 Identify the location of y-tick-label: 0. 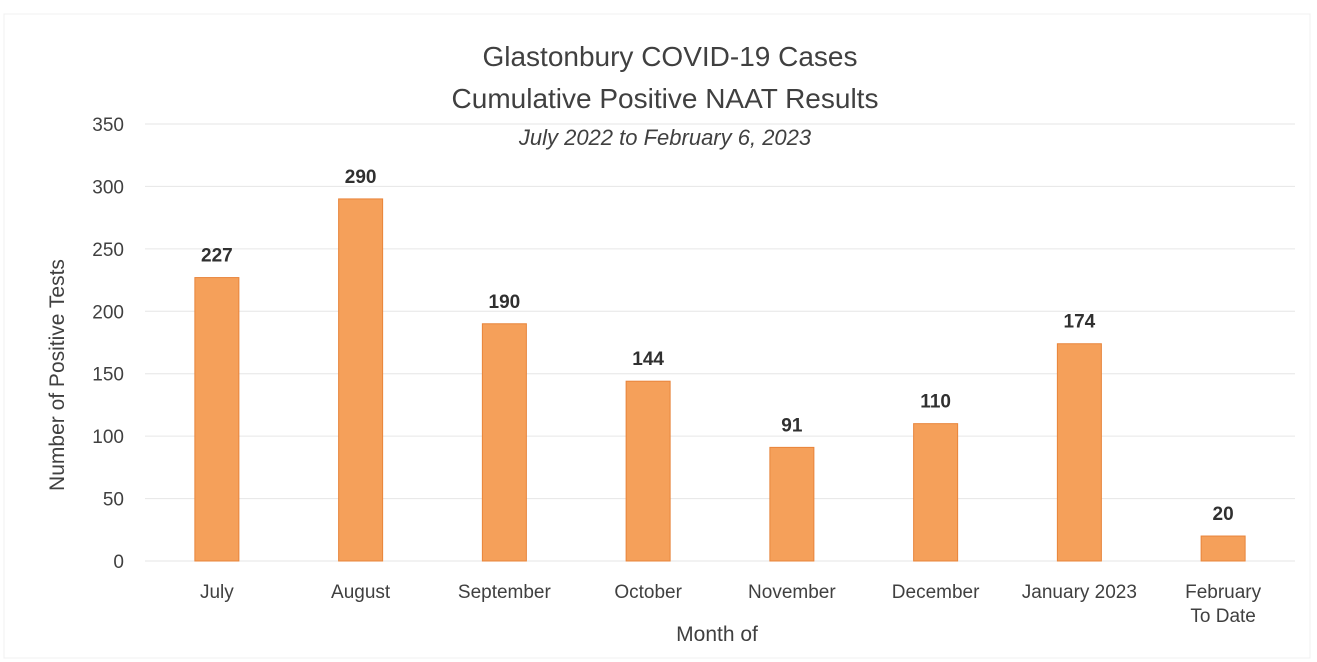
(118, 562).